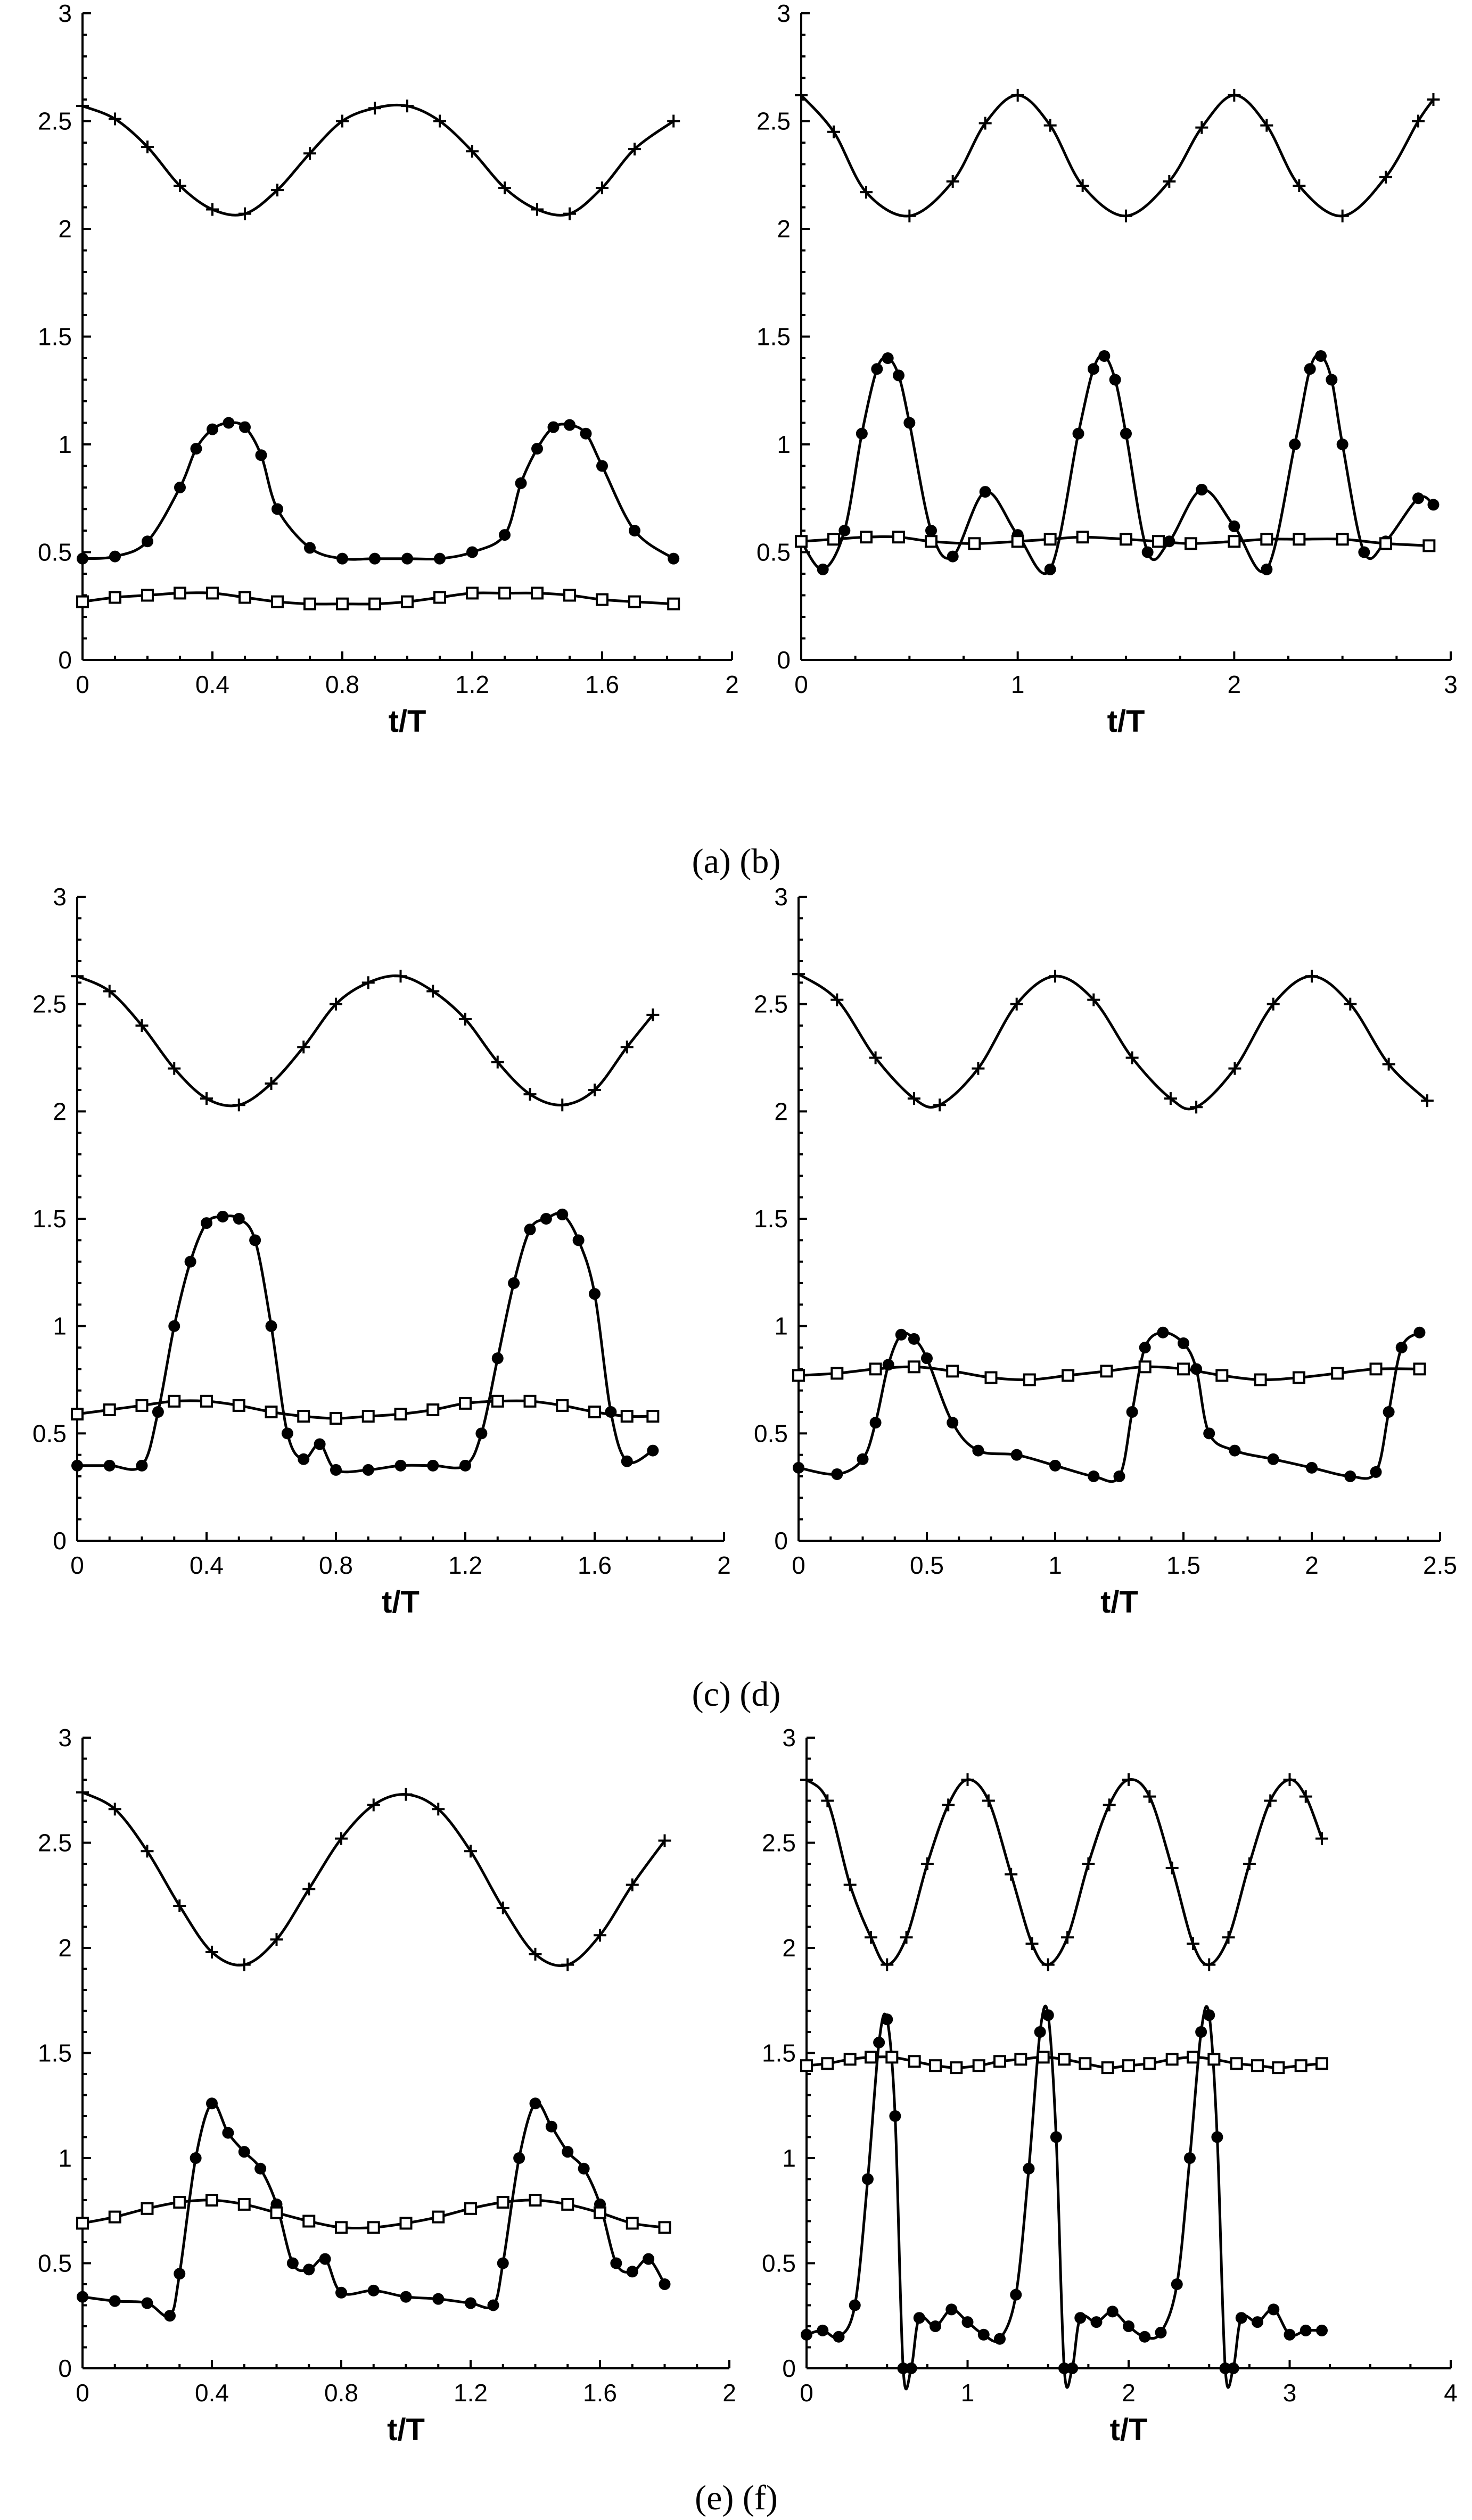 The width and height of the screenshot is (1472, 2520). What do you see at coordinates (365, 1343) in the screenshot?
I see `series-line-dot` at bounding box center [365, 1343].